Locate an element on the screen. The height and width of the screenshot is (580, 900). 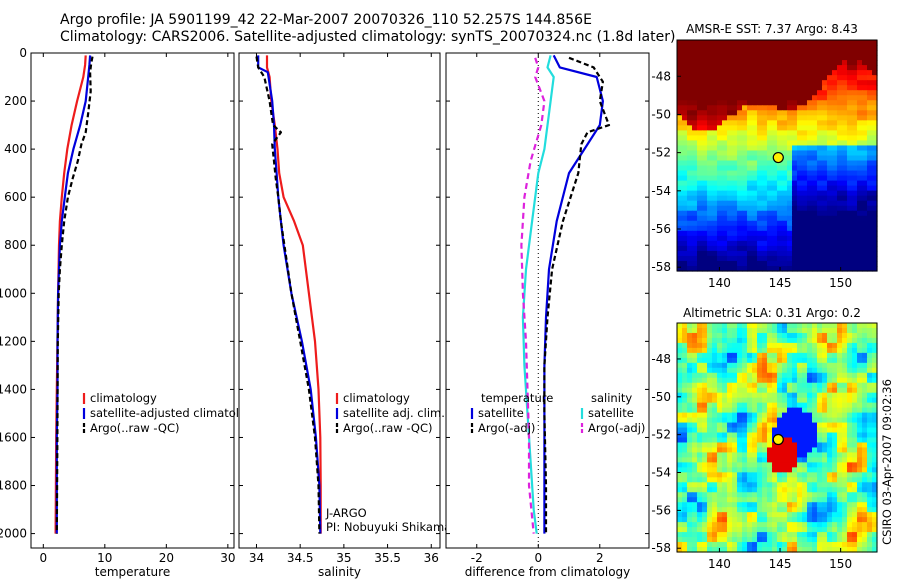
y-tick-label: 2000 is located at coordinates (13, 534).